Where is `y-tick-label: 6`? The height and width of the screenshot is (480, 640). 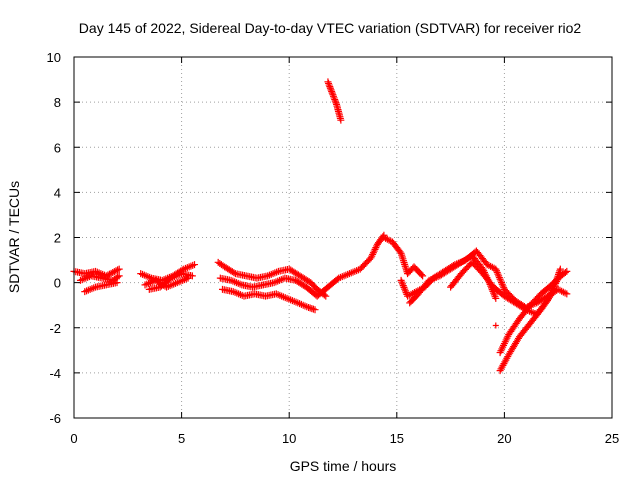 y-tick-label: 6 is located at coordinates (57, 147).